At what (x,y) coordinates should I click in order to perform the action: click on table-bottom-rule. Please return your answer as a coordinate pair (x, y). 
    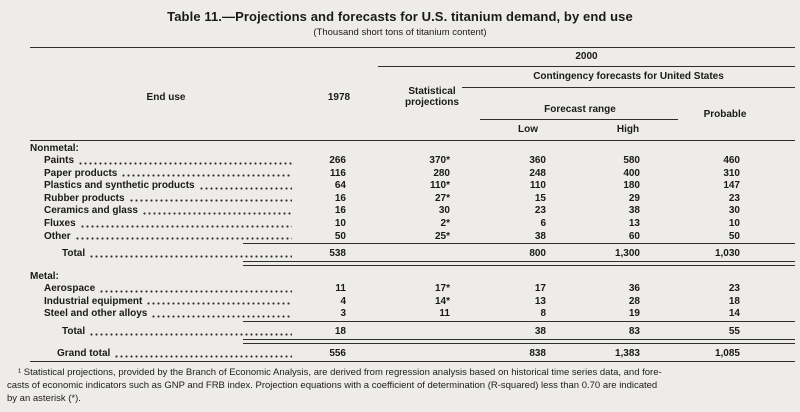
    Looking at the image, I should click on (412, 361).